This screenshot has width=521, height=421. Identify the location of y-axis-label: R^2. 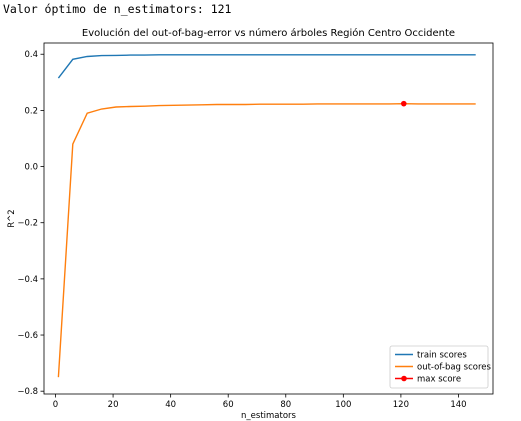
(12, 218).